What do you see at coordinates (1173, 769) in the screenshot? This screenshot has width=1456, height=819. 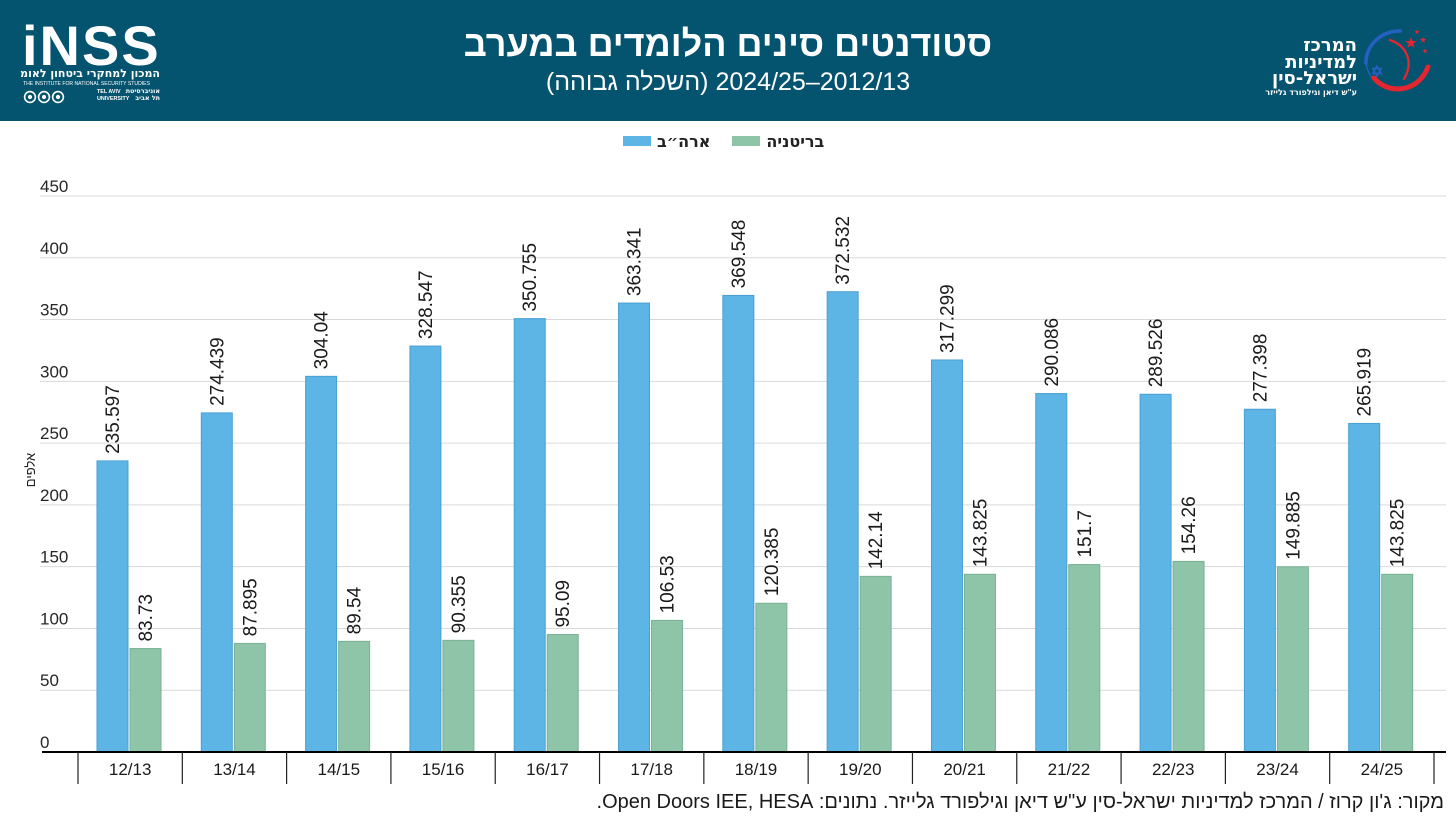 I see `x-tick-label-22-23: 22/23` at bounding box center [1173, 769].